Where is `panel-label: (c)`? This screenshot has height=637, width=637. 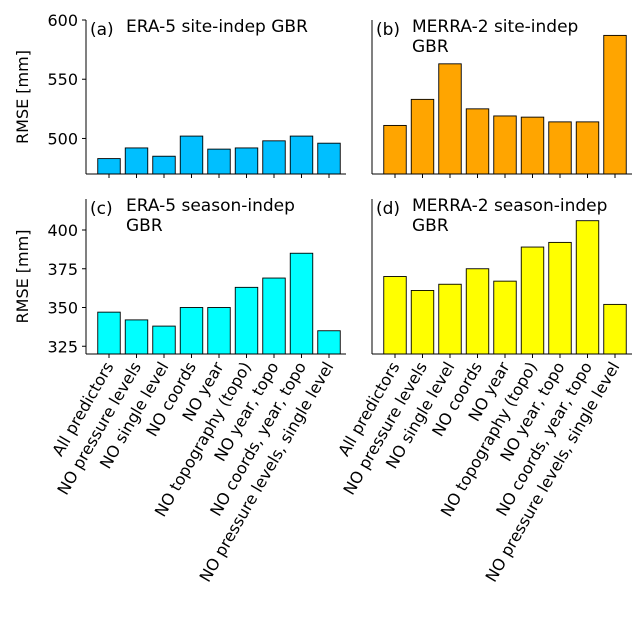 panel-label: (c) is located at coordinates (101, 209).